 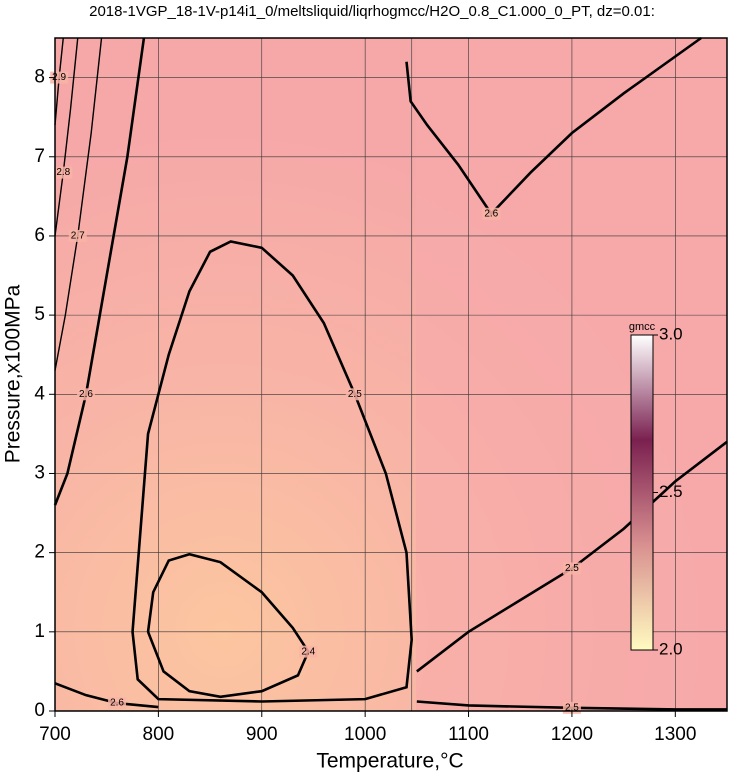 What do you see at coordinates (39, 314) in the screenshot?
I see `y-tick-label: 5` at bounding box center [39, 314].